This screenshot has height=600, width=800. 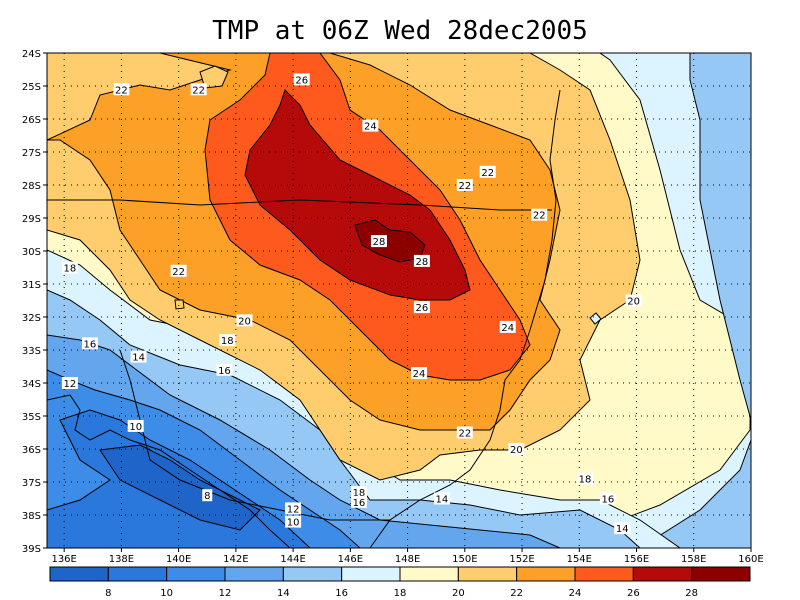 I want to click on colorbar-label: 14, so click(x=283, y=593).